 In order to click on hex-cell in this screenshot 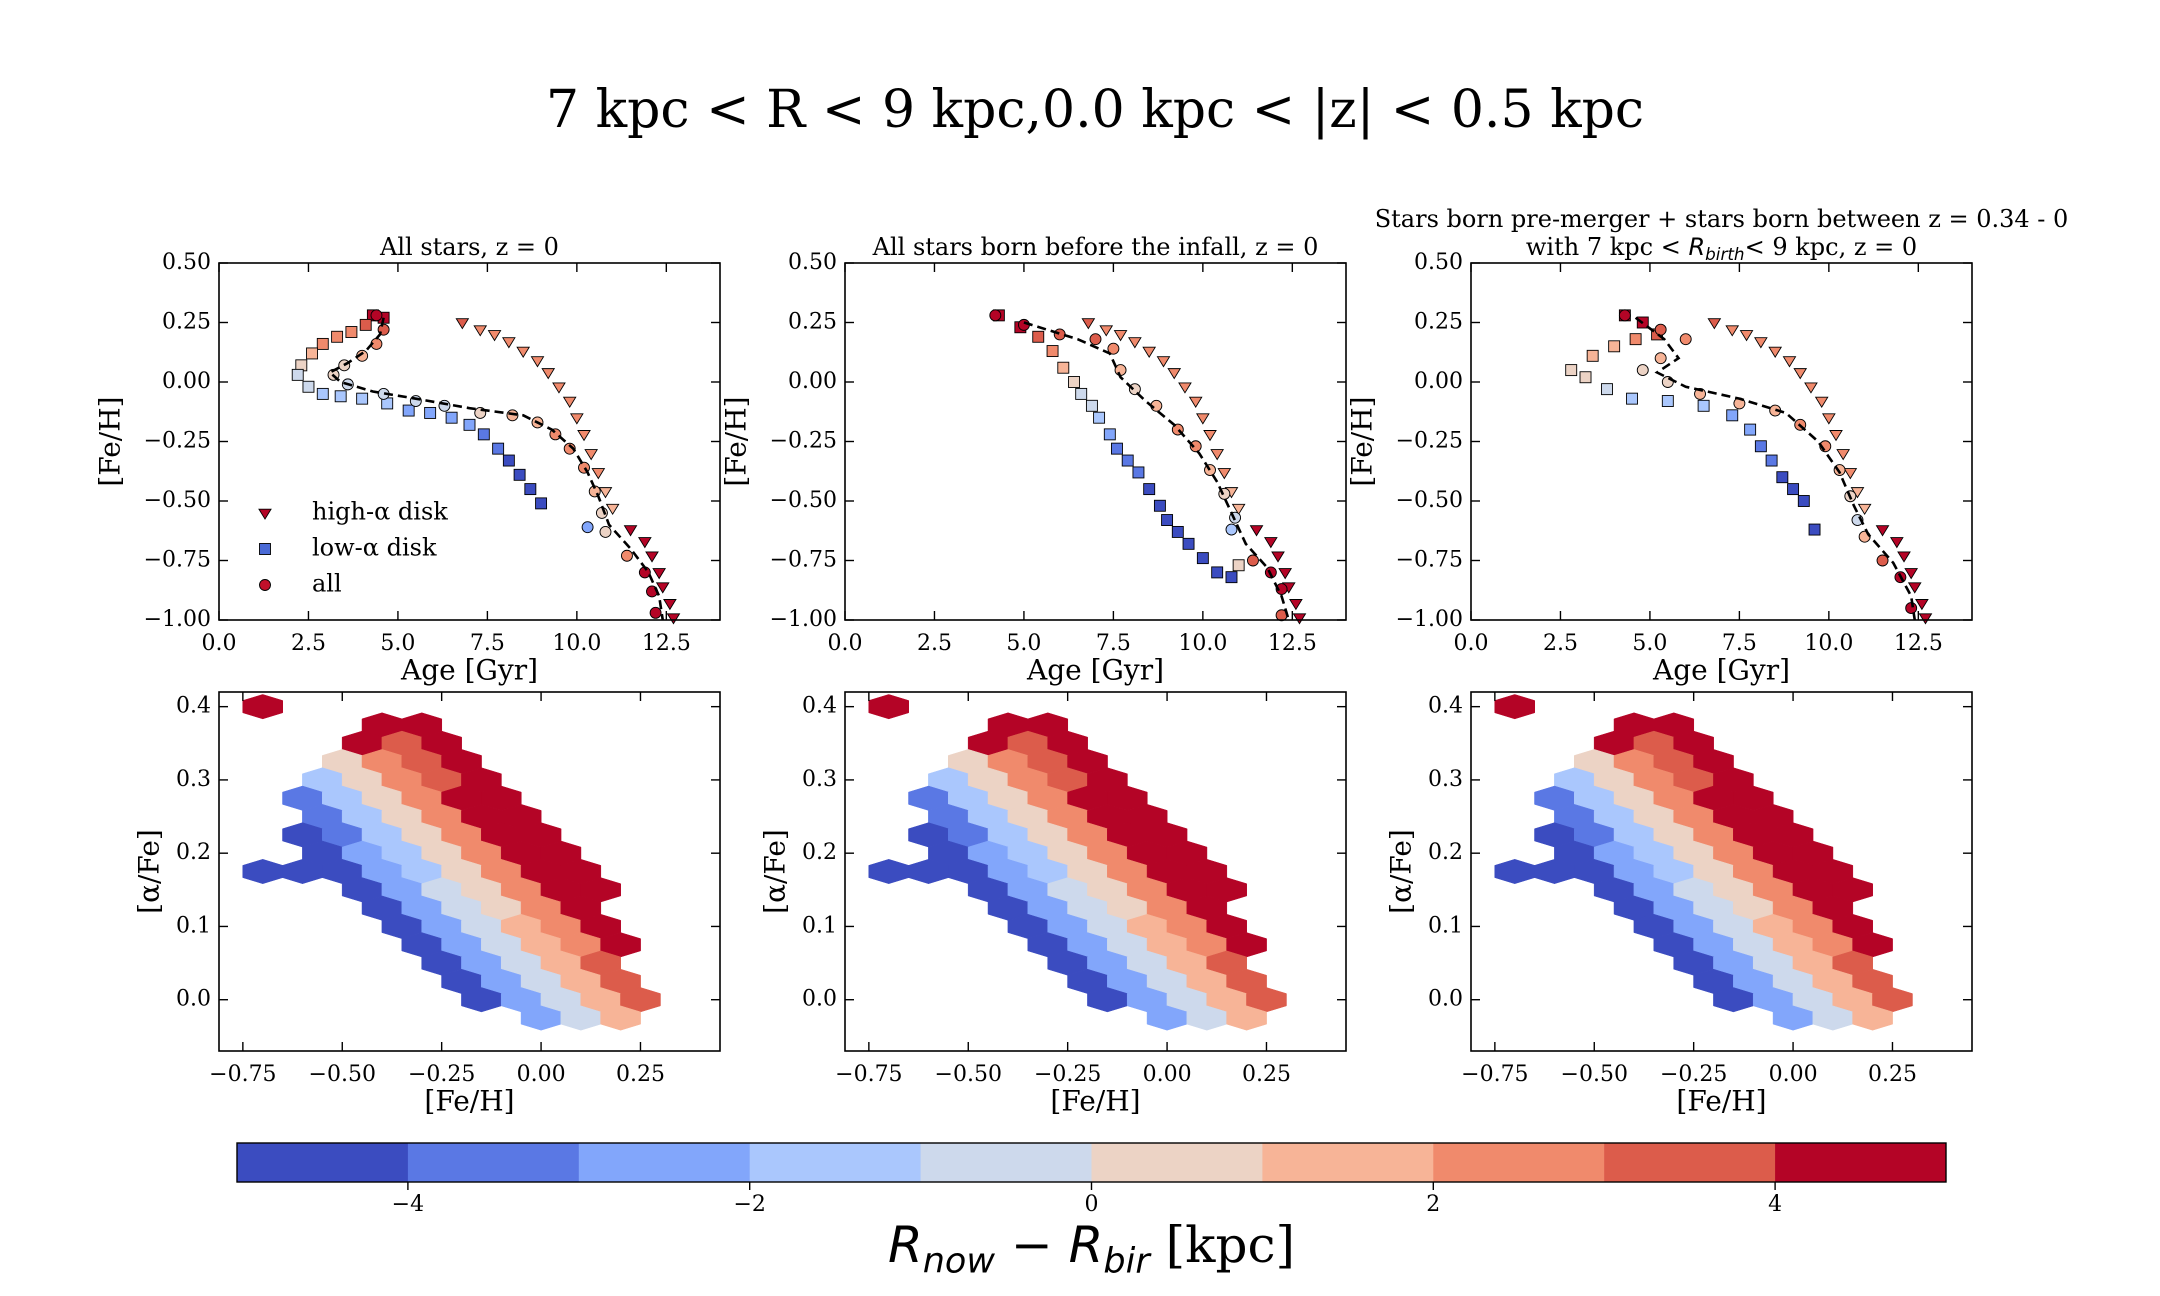, I will do `click(1246, 1018)`.